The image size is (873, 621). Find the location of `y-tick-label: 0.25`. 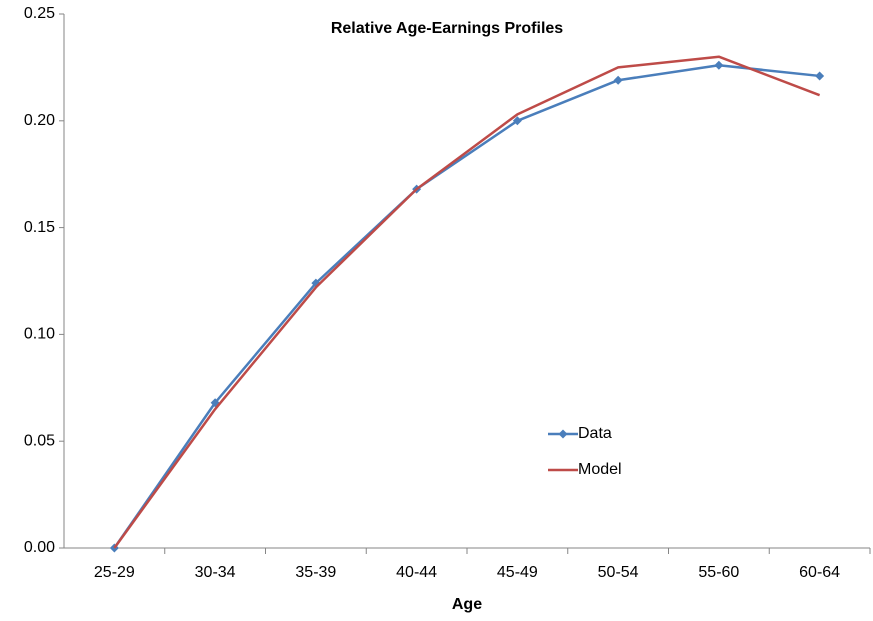

y-tick-label: 0.25 is located at coordinates (39, 13).